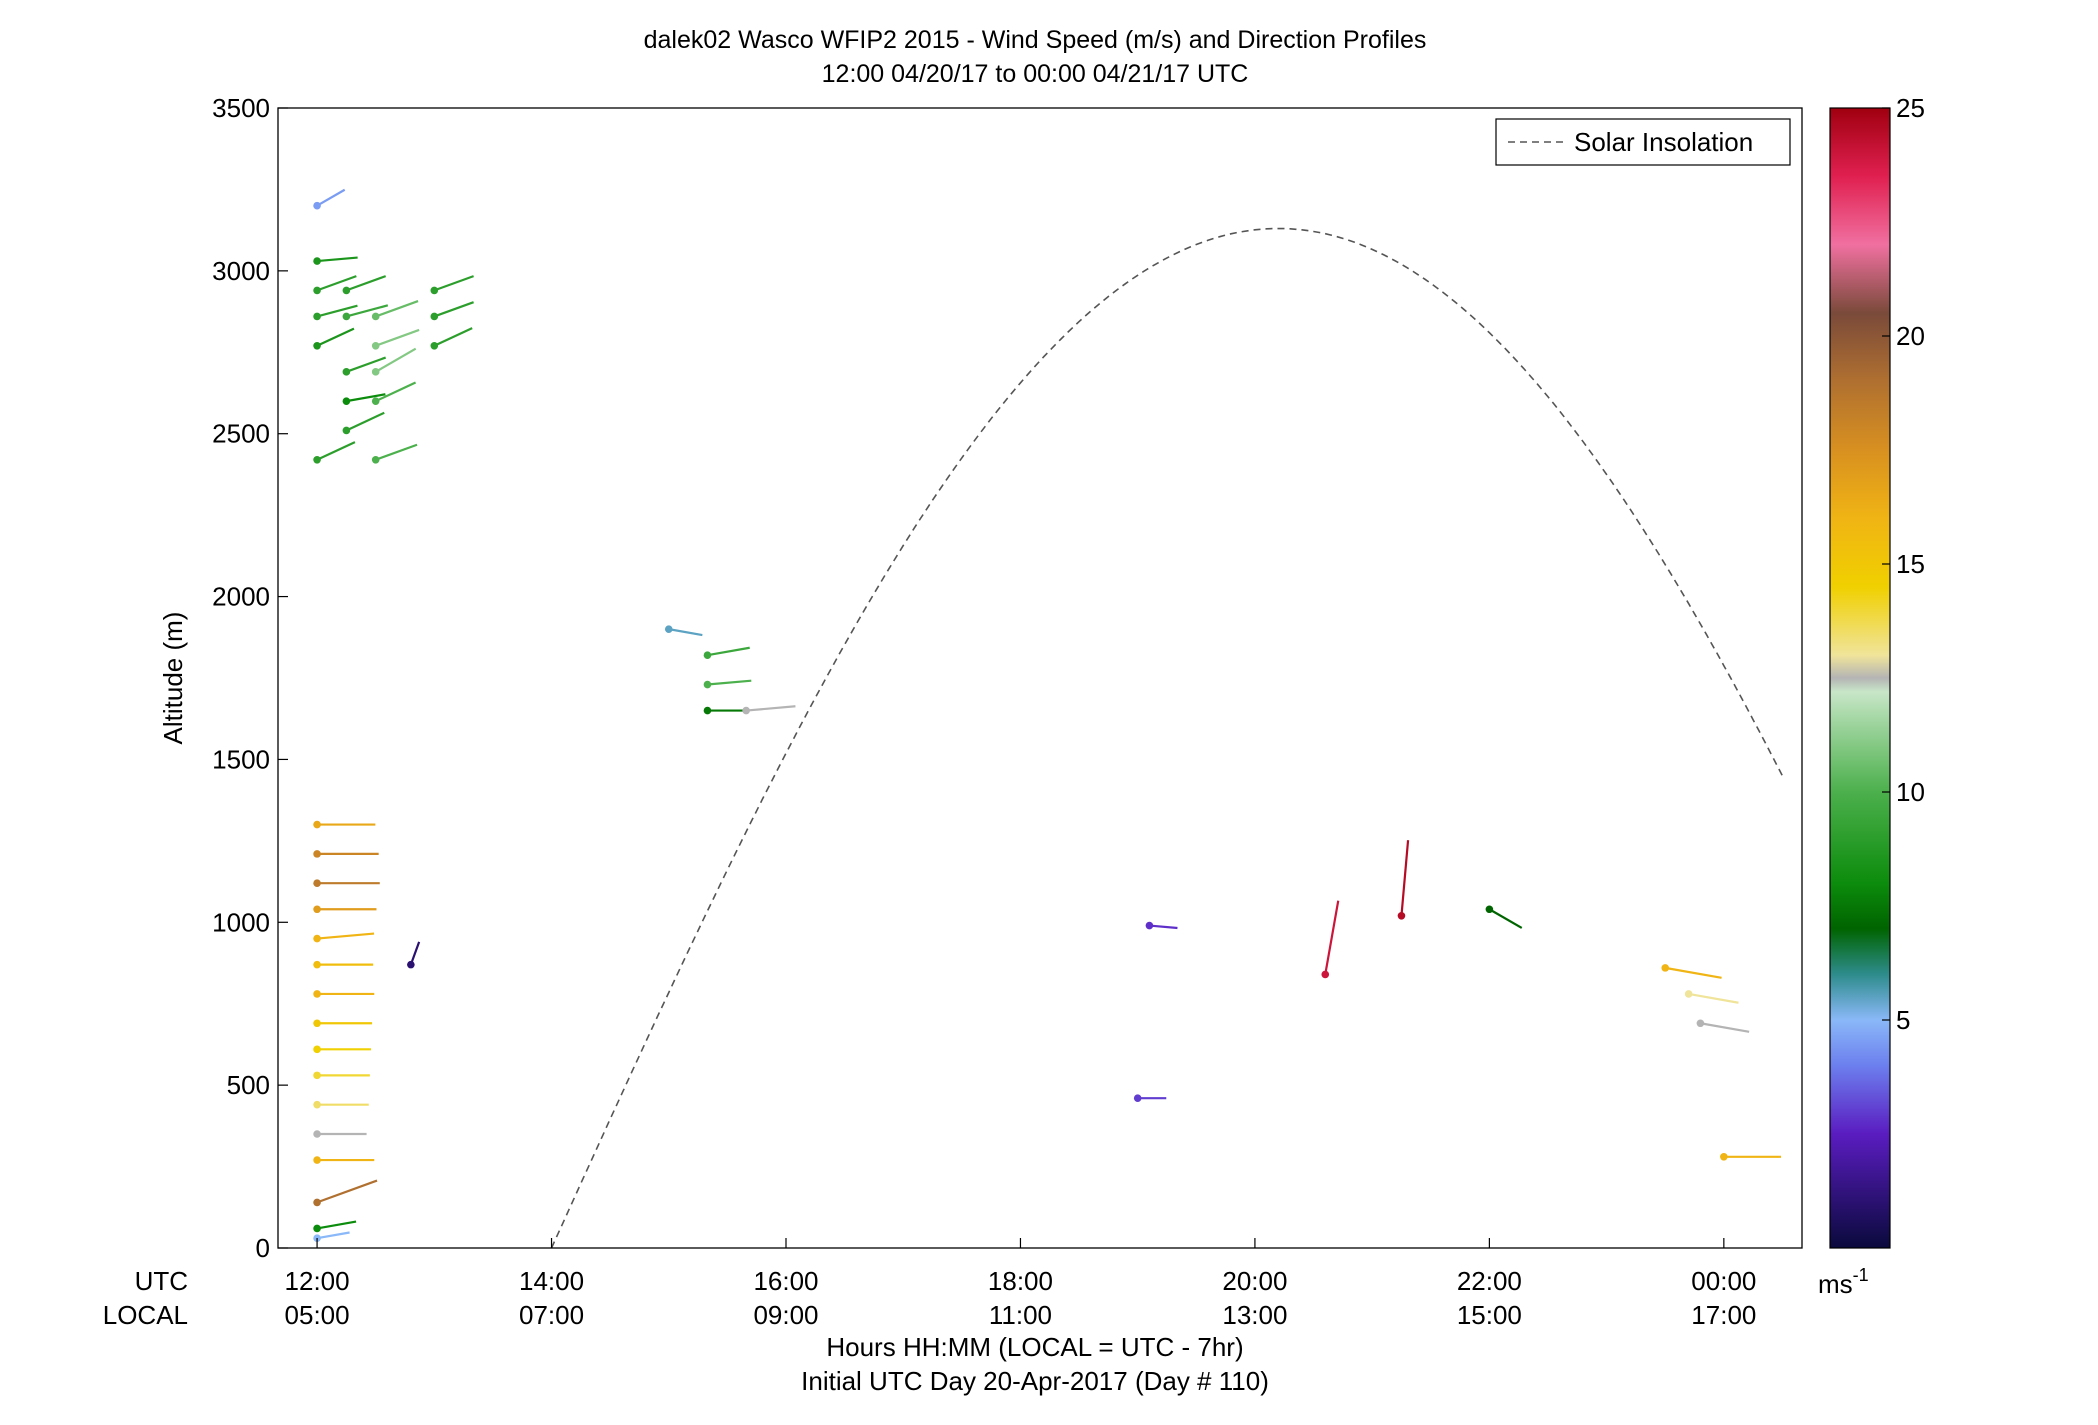 The image size is (2098, 1425). What do you see at coordinates (1723, 1315) in the screenshot?
I see `x-tick-label-local: 17:00` at bounding box center [1723, 1315].